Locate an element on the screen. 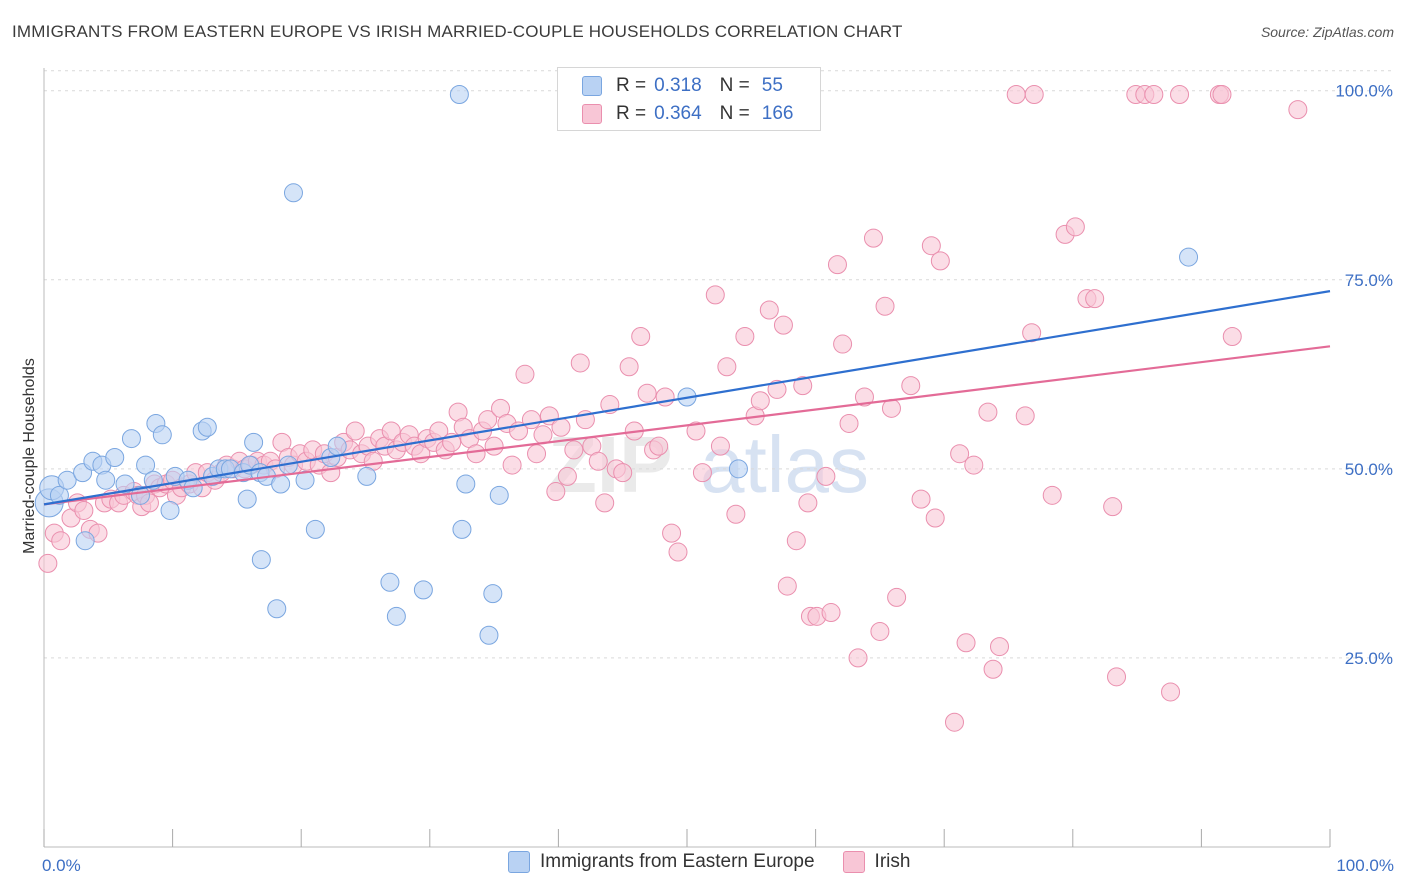 The image size is (1406, 892). legend-swatch-pink is located at coordinates (592, 114).